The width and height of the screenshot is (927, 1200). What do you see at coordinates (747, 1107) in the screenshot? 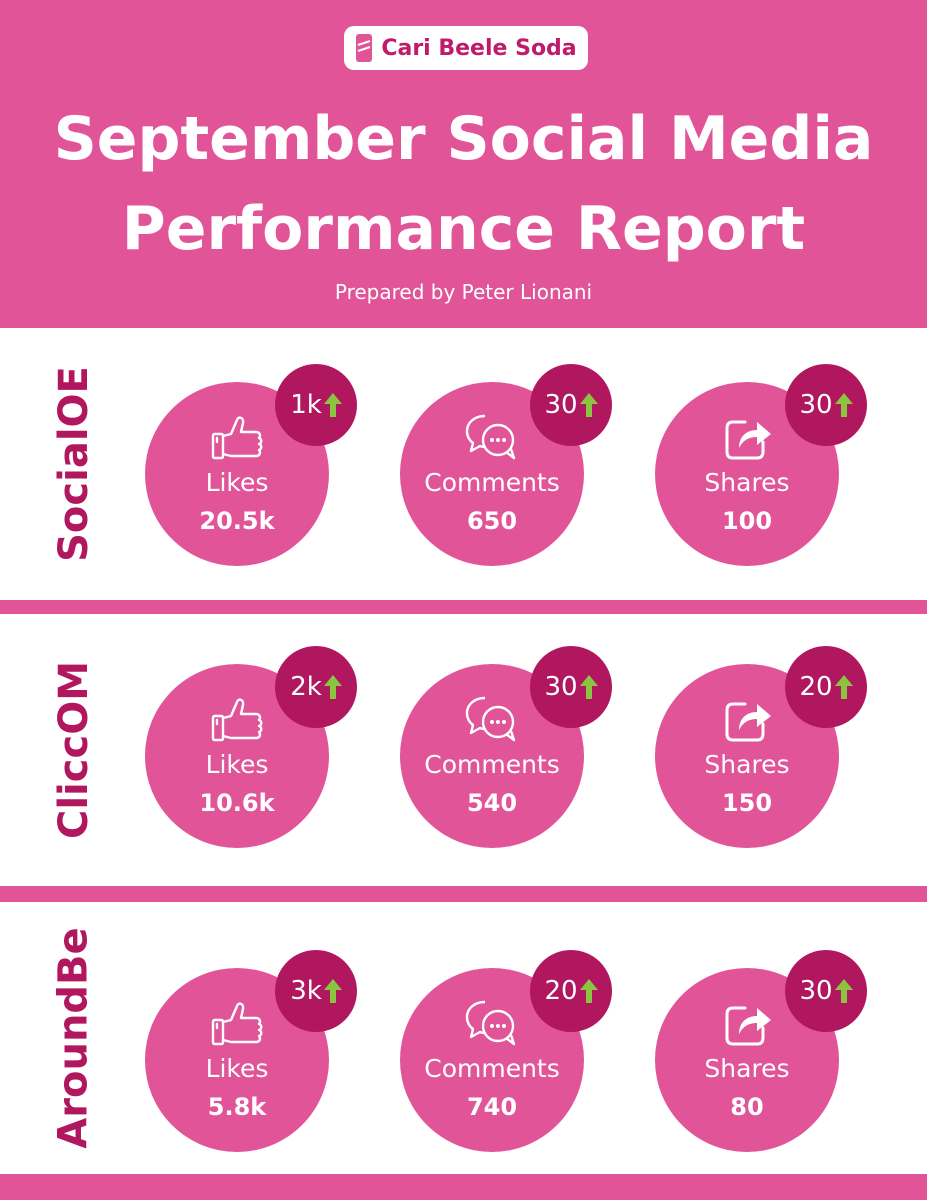
I see `metric-value: 80` at bounding box center [747, 1107].